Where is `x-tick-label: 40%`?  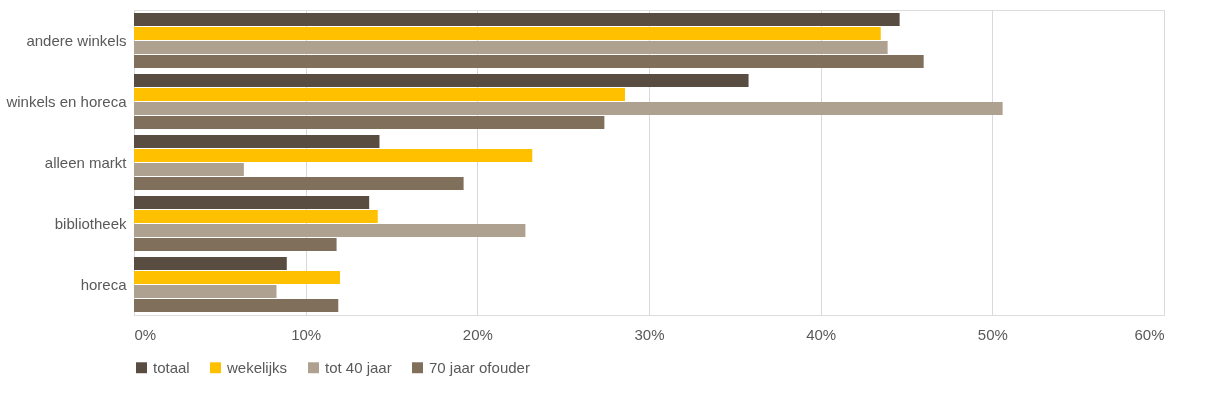 x-tick-label: 40% is located at coordinates (821, 334).